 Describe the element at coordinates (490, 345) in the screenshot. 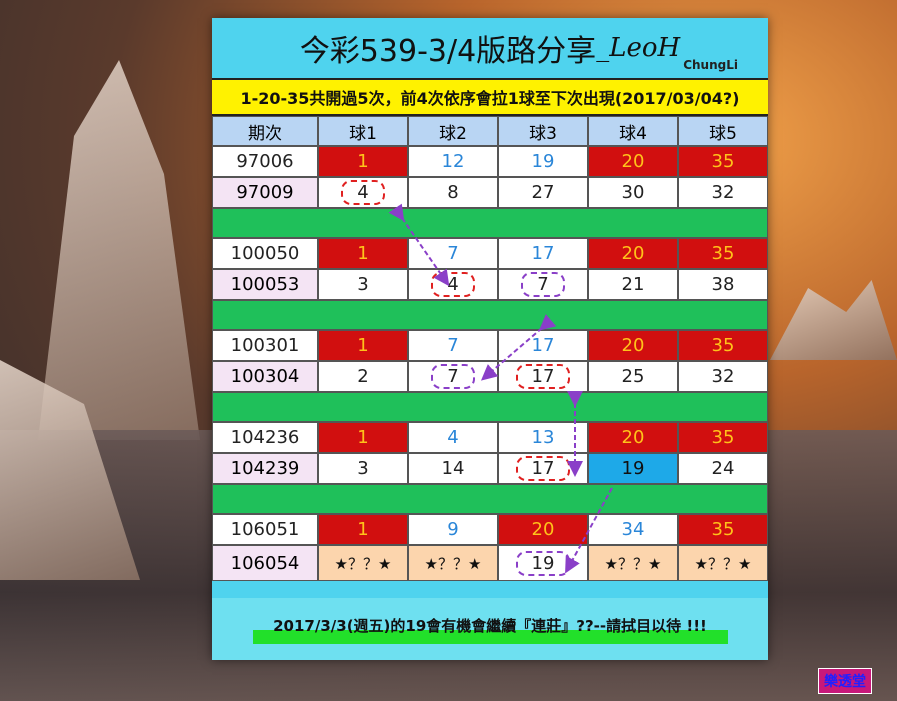

I see `table-row: 100301 1 7 17 20 35` at that location.